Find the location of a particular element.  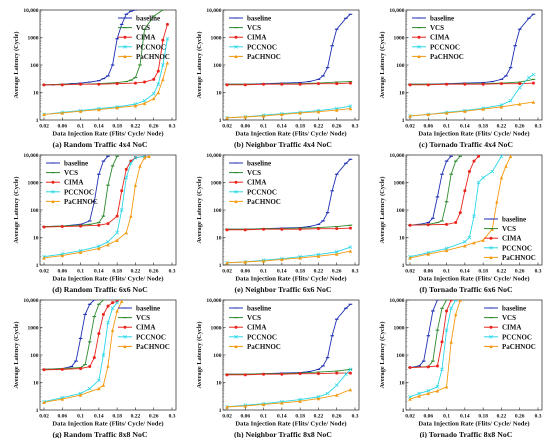

series-line-CIMA is located at coordinates (472, 84).